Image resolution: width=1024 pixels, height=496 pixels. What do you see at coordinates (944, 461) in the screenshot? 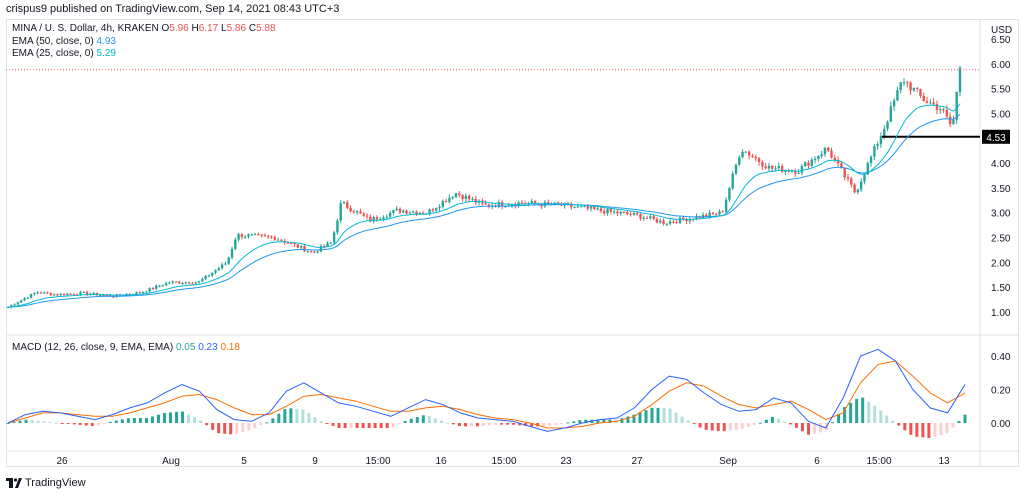
I see `time-axis-label: 13` at bounding box center [944, 461].